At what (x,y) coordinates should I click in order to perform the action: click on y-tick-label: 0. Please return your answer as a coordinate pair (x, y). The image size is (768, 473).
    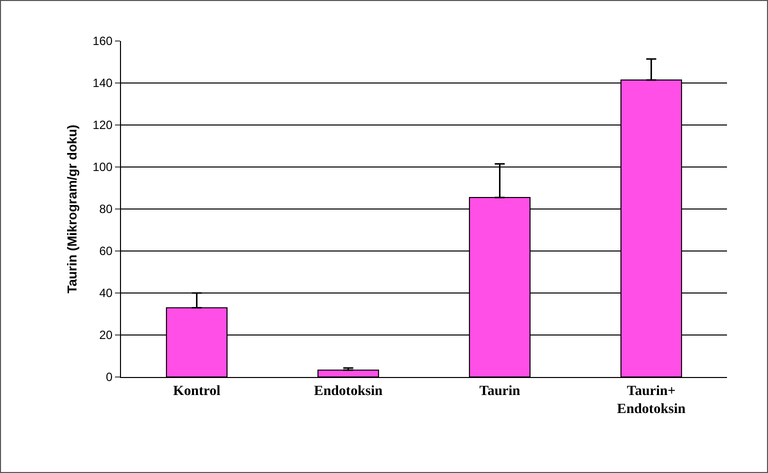
    Looking at the image, I should click on (109, 377).